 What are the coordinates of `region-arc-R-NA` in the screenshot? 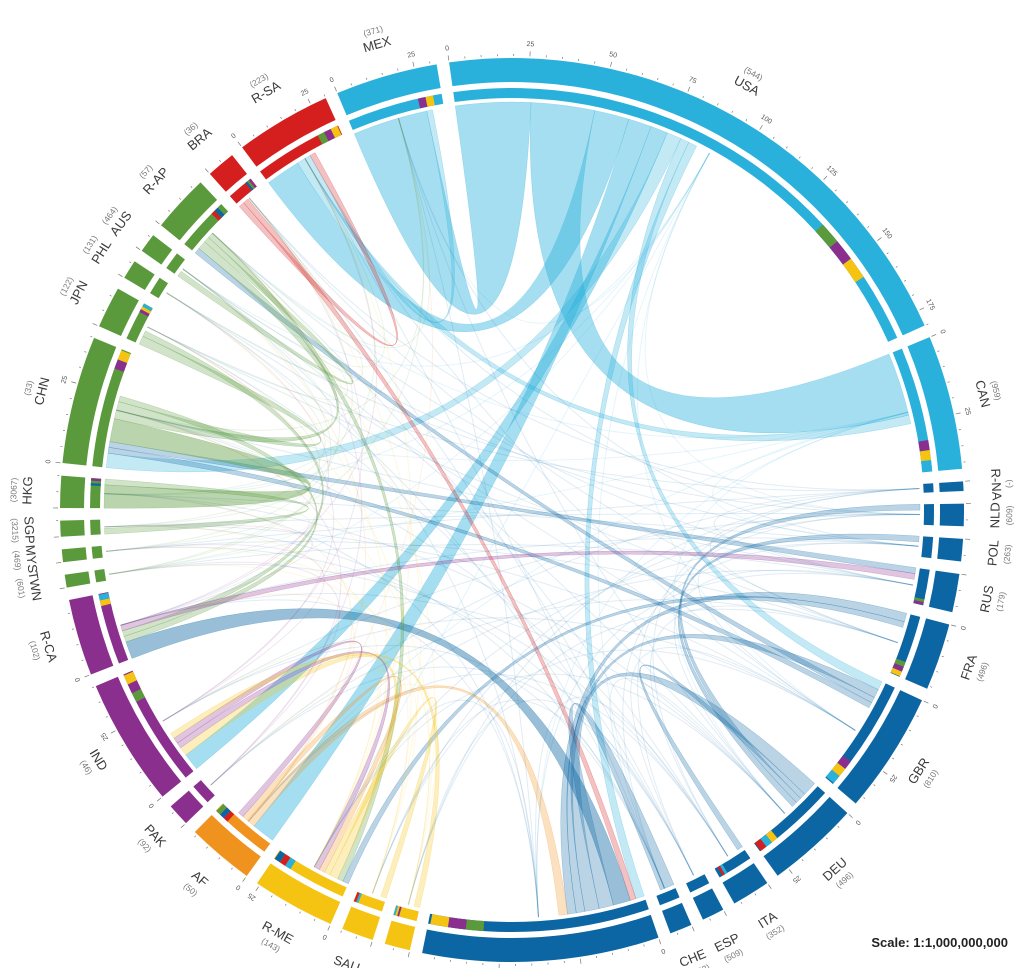 It's located at (951, 487).